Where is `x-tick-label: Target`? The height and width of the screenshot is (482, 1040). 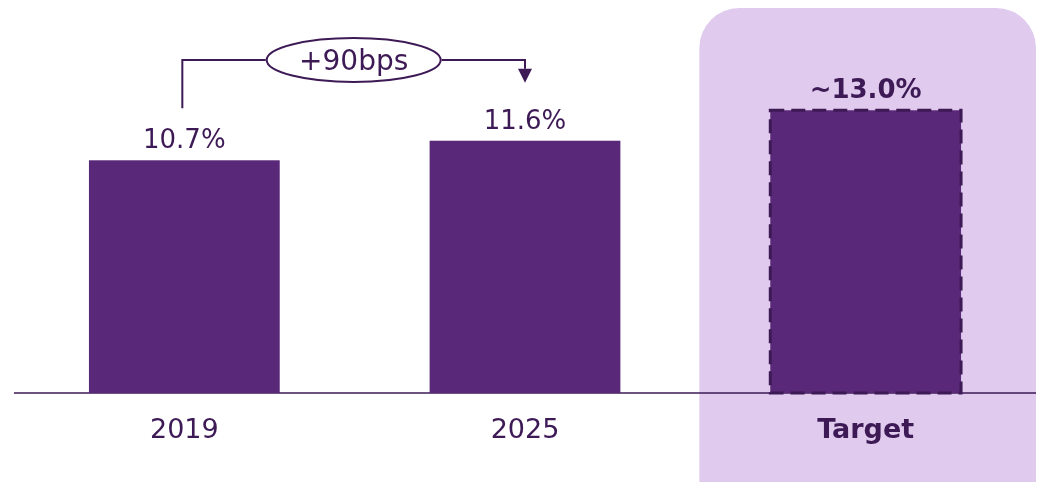 x-tick-label: Target is located at coordinates (866, 428).